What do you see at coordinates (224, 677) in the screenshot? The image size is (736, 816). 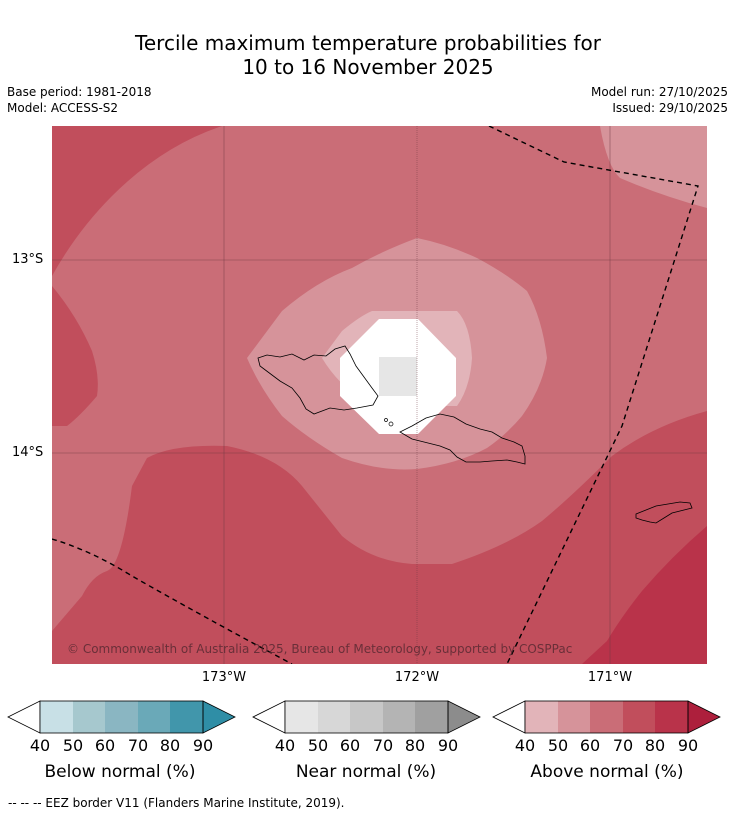 I see `lon-label-173w: 173°W` at bounding box center [224, 677].